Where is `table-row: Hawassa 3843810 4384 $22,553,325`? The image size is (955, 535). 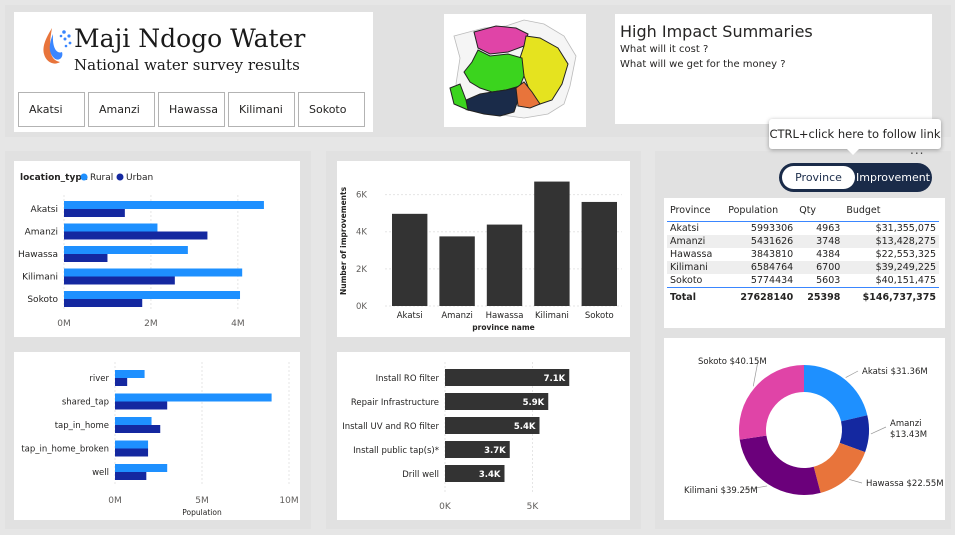 table-row: Hawassa 3843810 4384 $22,553,325 is located at coordinates (803, 254).